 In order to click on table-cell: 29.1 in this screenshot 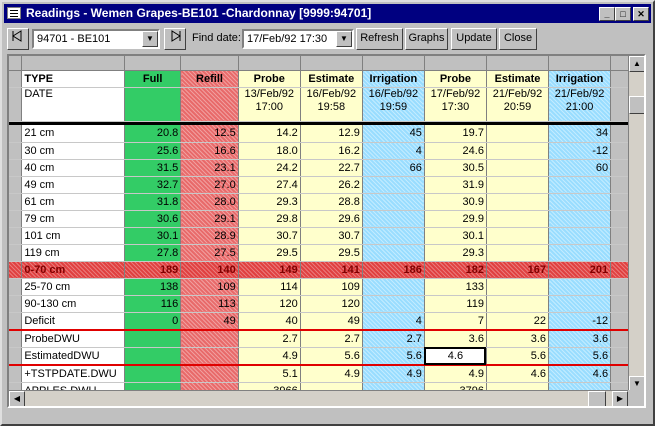, I will do `click(209, 219)`.